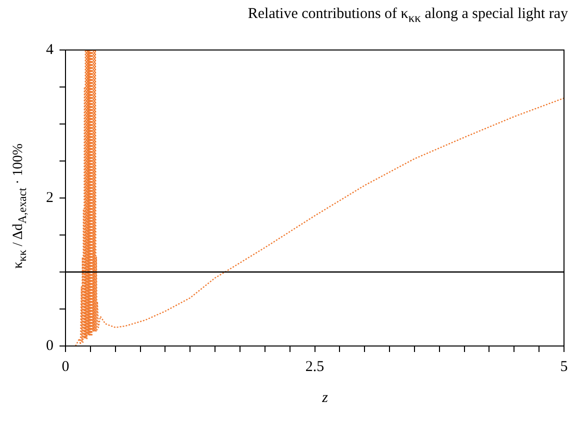  Describe the element at coordinates (50, 198) in the screenshot. I see `y-tick-label: 2` at that location.